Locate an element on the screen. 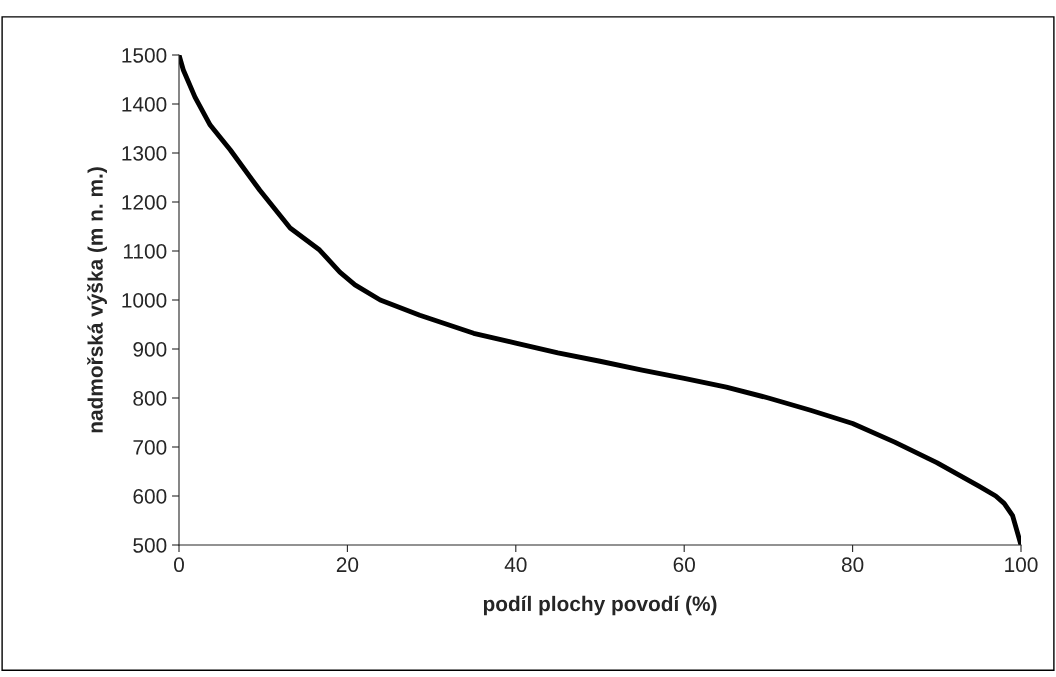  y-axis-title: nadmořská výška (m n. m.) is located at coordinates (97, 300).